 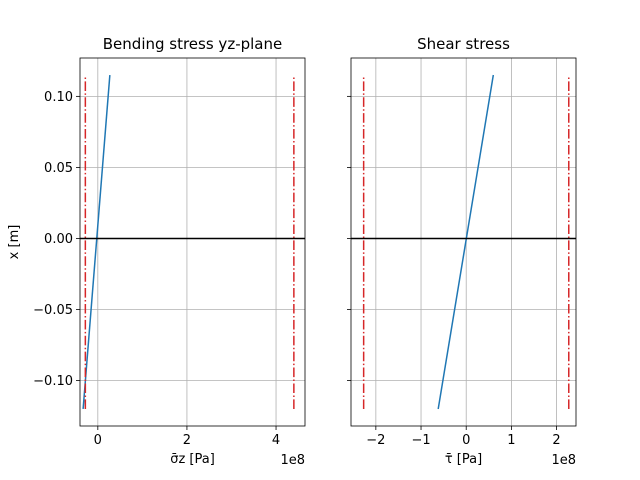 I want to click on x-tick-label: −1, so click(x=420, y=440).